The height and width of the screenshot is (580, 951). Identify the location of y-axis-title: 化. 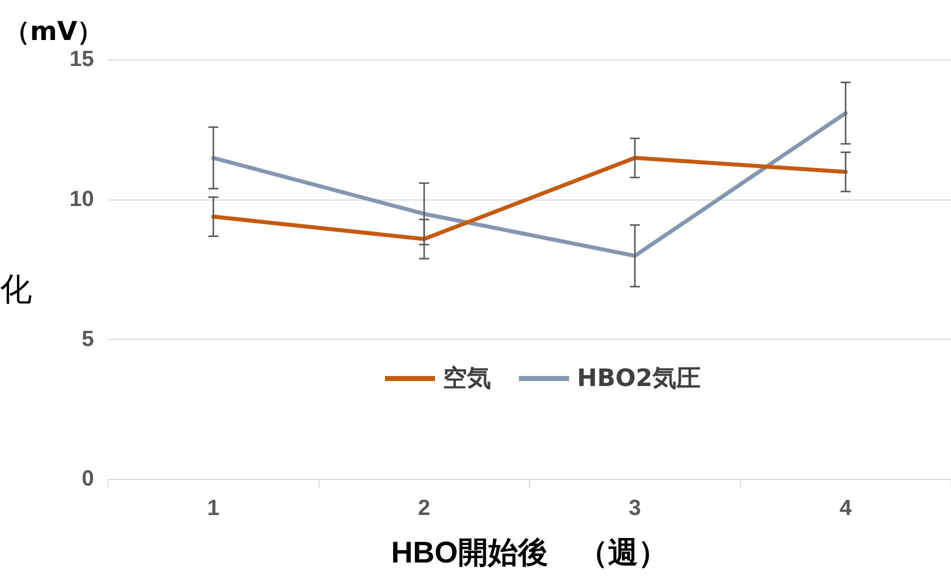
(16, 289).